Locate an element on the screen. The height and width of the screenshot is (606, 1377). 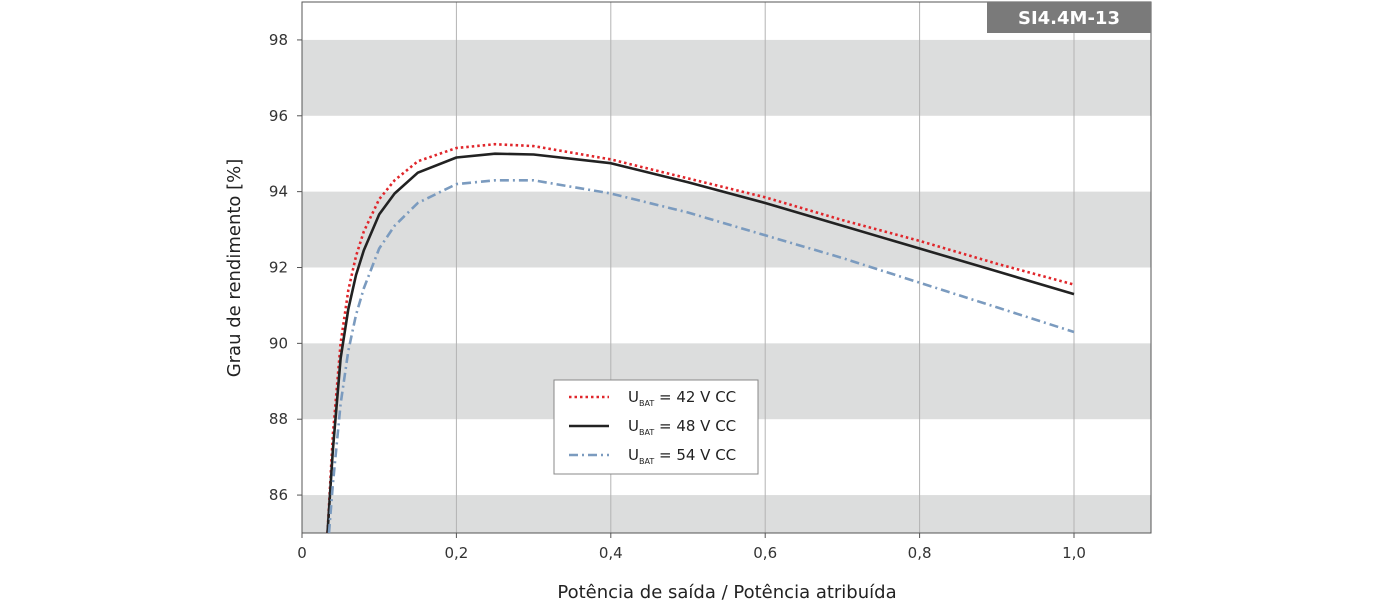
model-label: SI4.4M-13 is located at coordinates (1069, 18).